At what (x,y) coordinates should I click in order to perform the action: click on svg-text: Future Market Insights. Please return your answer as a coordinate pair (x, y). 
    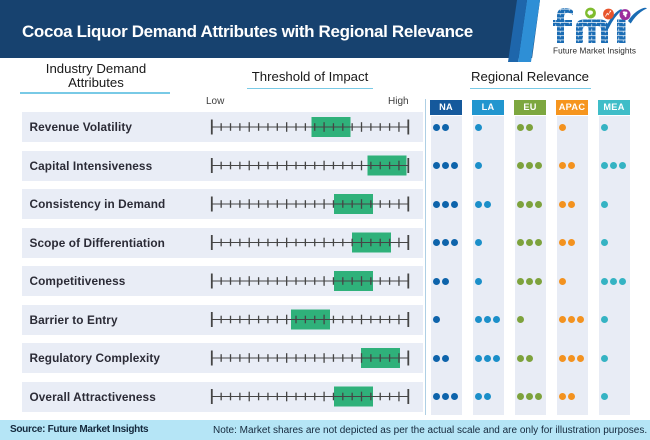
    Looking at the image, I should click on (594, 51).